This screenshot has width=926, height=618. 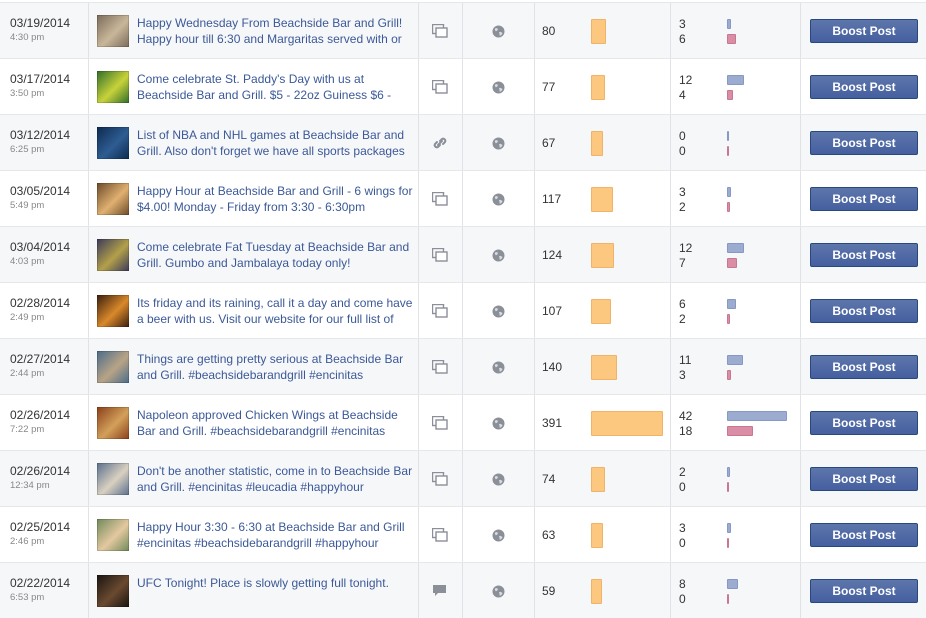 I want to click on post-reach-cell: 140, so click(x=603, y=366).